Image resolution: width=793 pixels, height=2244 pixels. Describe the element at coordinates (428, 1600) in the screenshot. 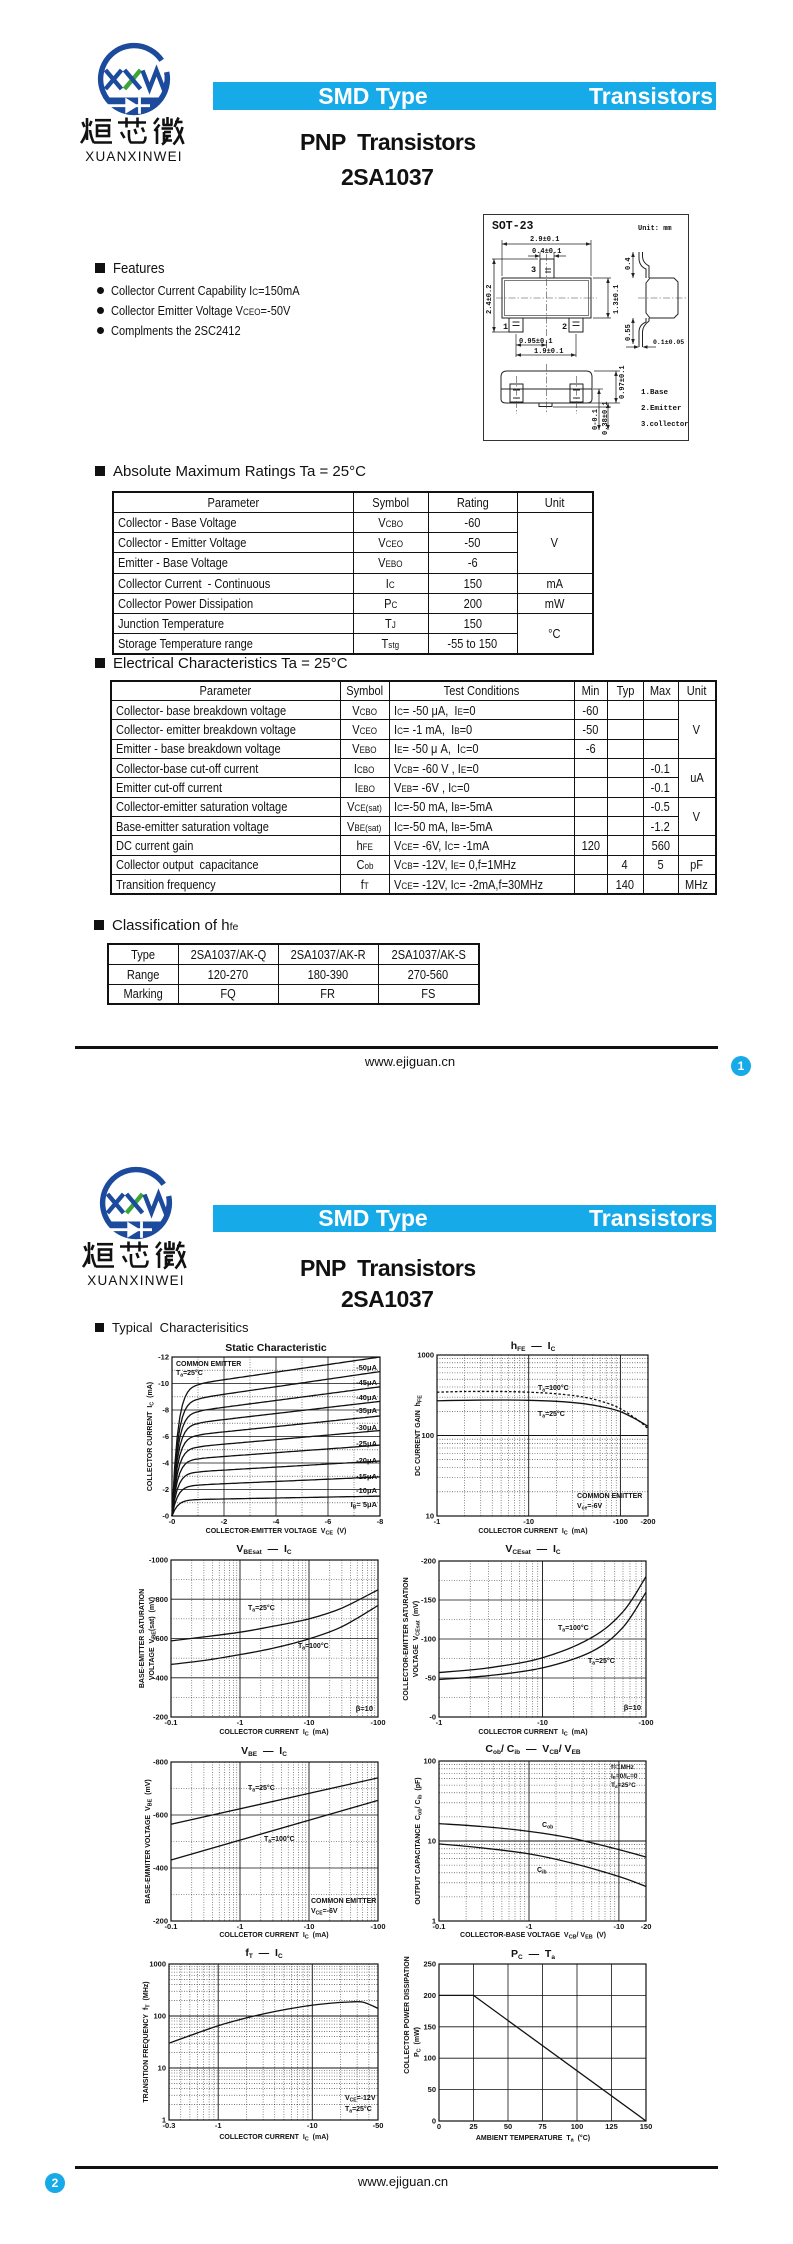

I see `svg-text: -150` at that location.